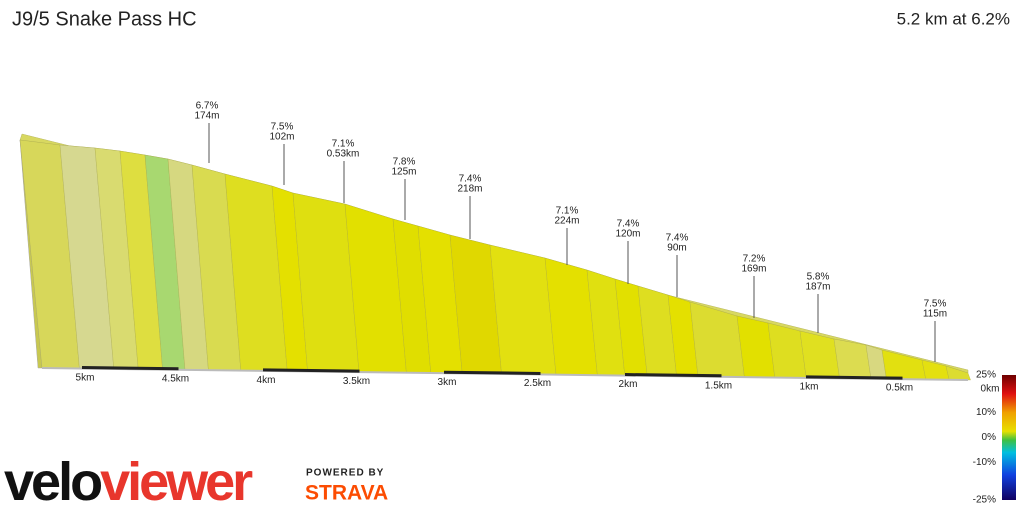 The width and height of the screenshot is (1024, 512). What do you see at coordinates (104, 19) in the screenshot?
I see `title: J9/5 Snake Pass HC` at bounding box center [104, 19].